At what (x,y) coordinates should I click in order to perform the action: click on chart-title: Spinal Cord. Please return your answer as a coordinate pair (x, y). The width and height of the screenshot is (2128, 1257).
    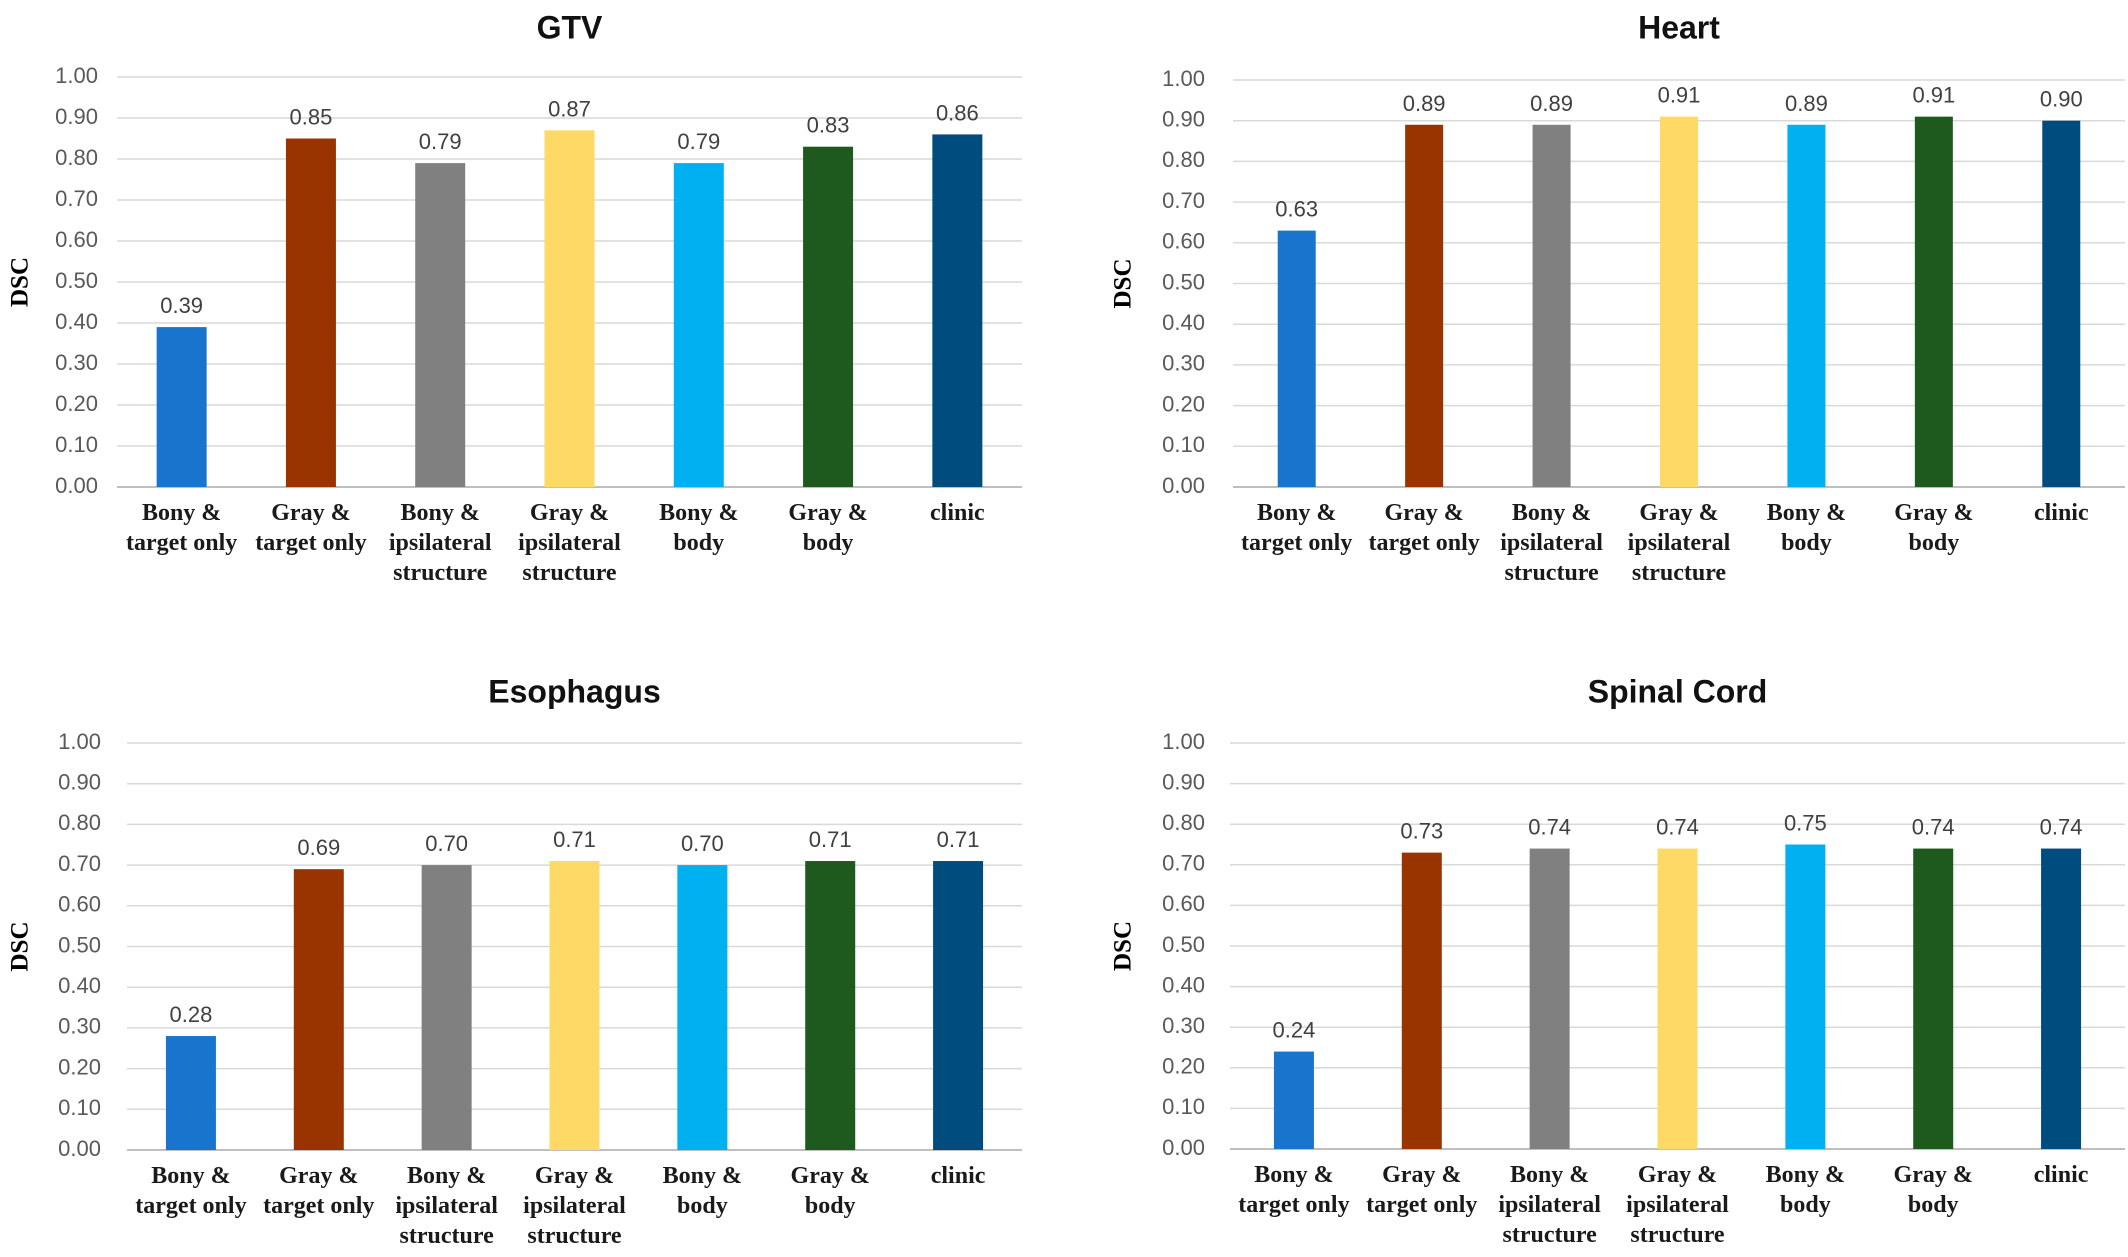
    Looking at the image, I should click on (1678, 691).